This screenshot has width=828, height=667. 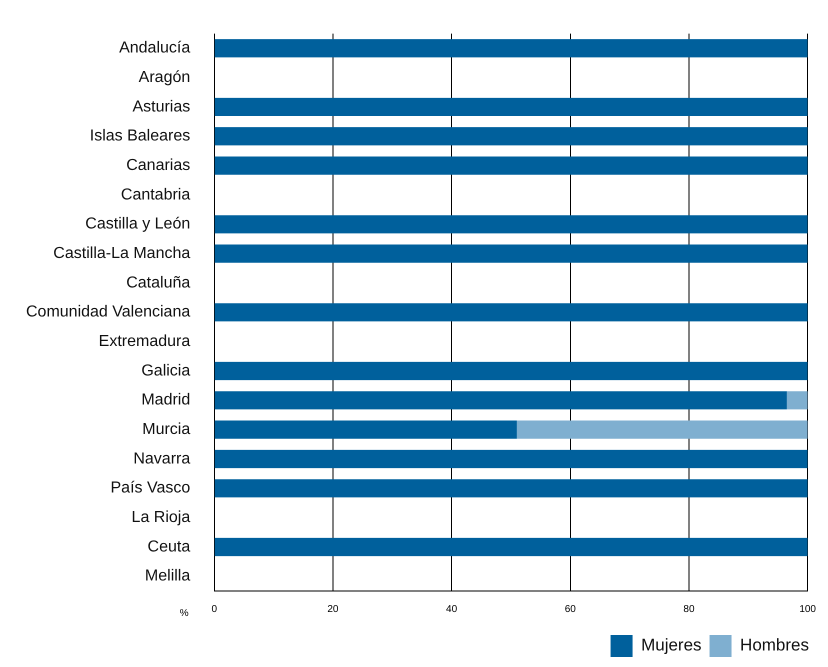 I want to click on legend-label: Mujeres, so click(x=671, y=645).